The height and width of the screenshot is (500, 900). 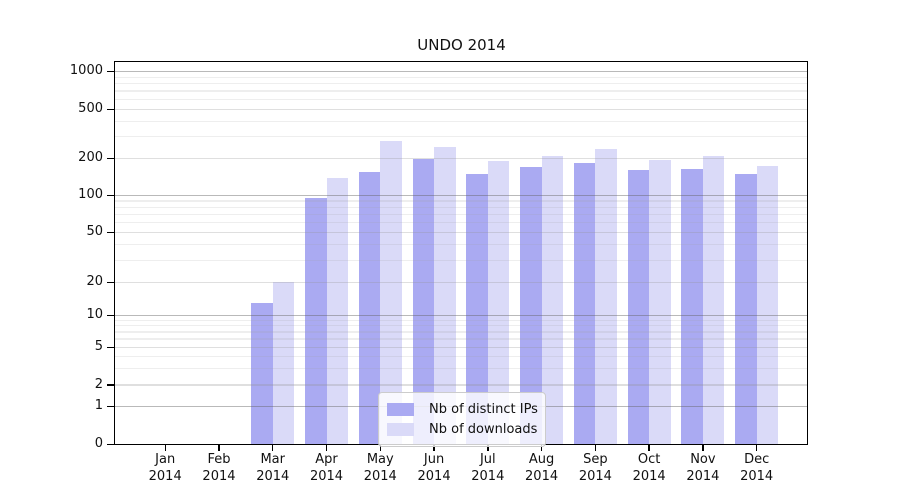 I want to click on bar-aug-downloads, so click(x=552, y=300).